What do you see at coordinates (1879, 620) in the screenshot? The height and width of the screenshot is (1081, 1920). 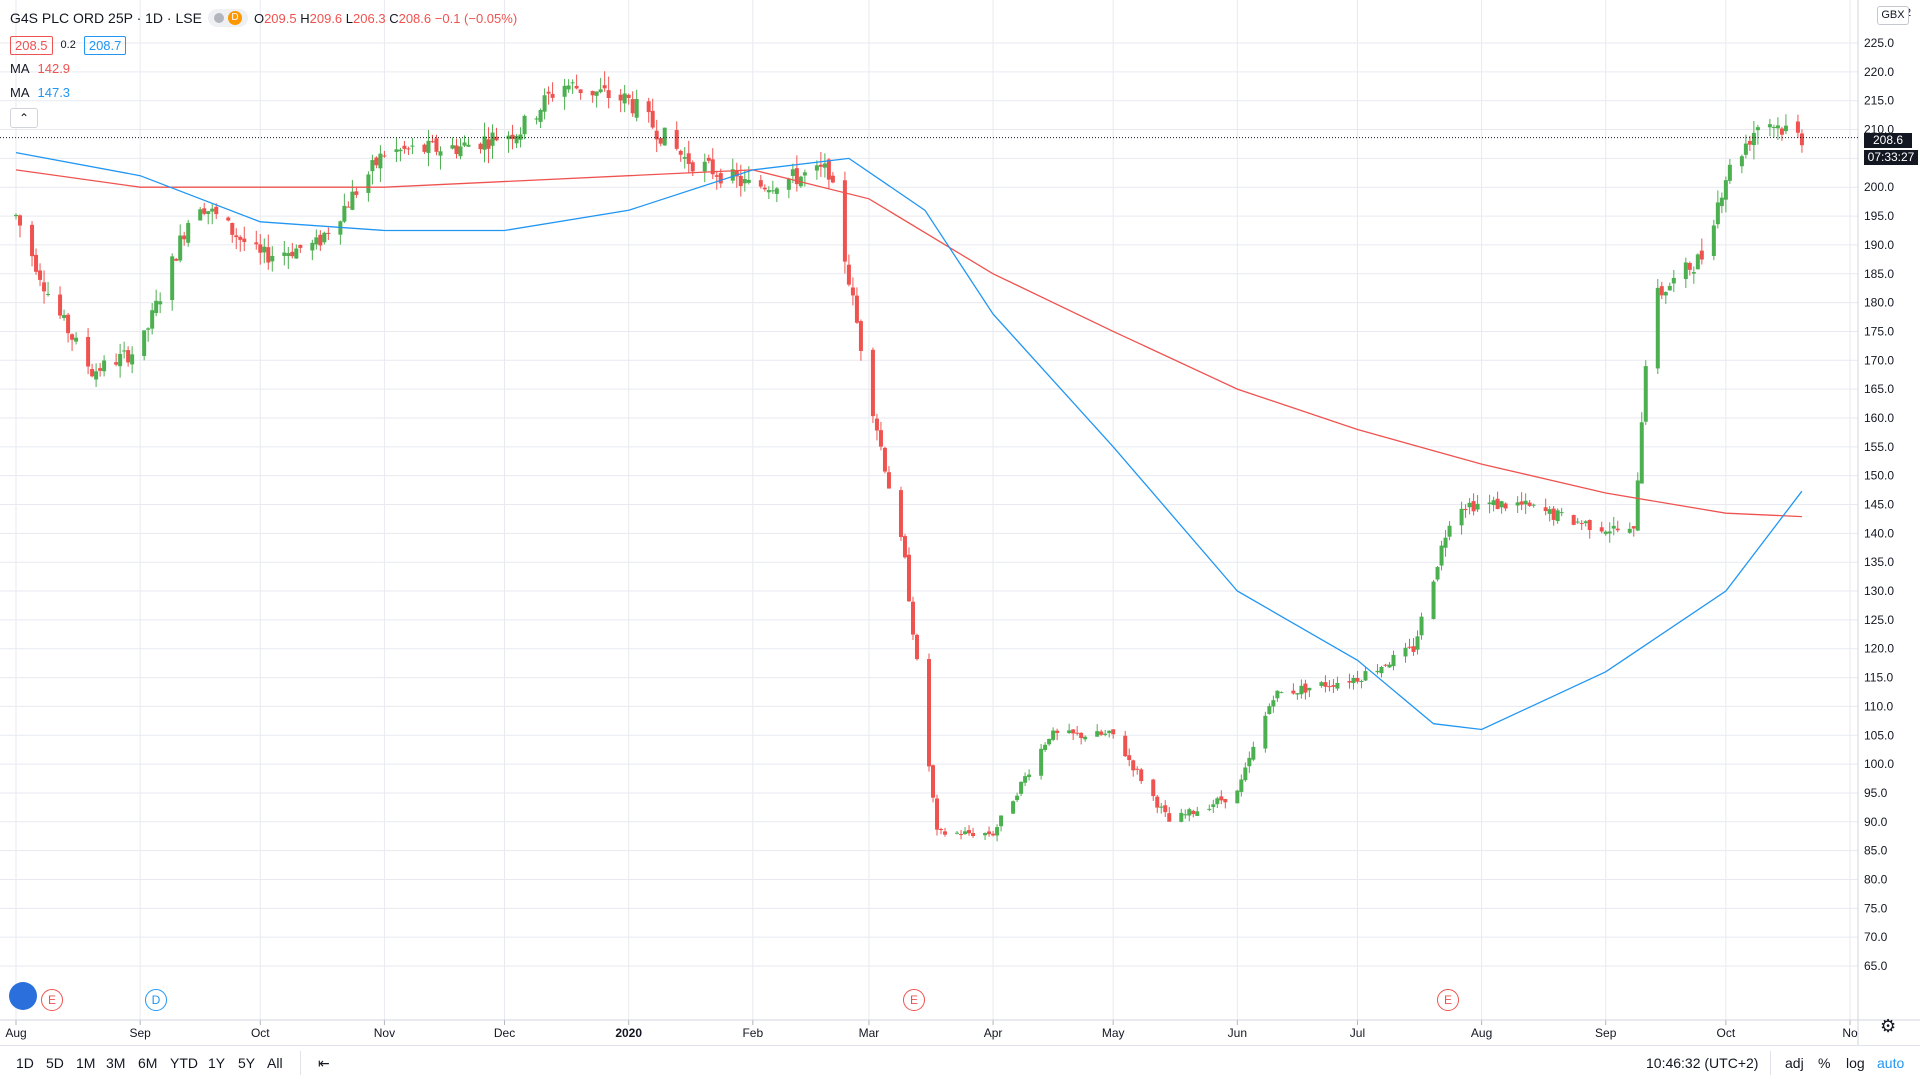 I see `price-tick-label: 125.0` at bounding box center [1879, 620].